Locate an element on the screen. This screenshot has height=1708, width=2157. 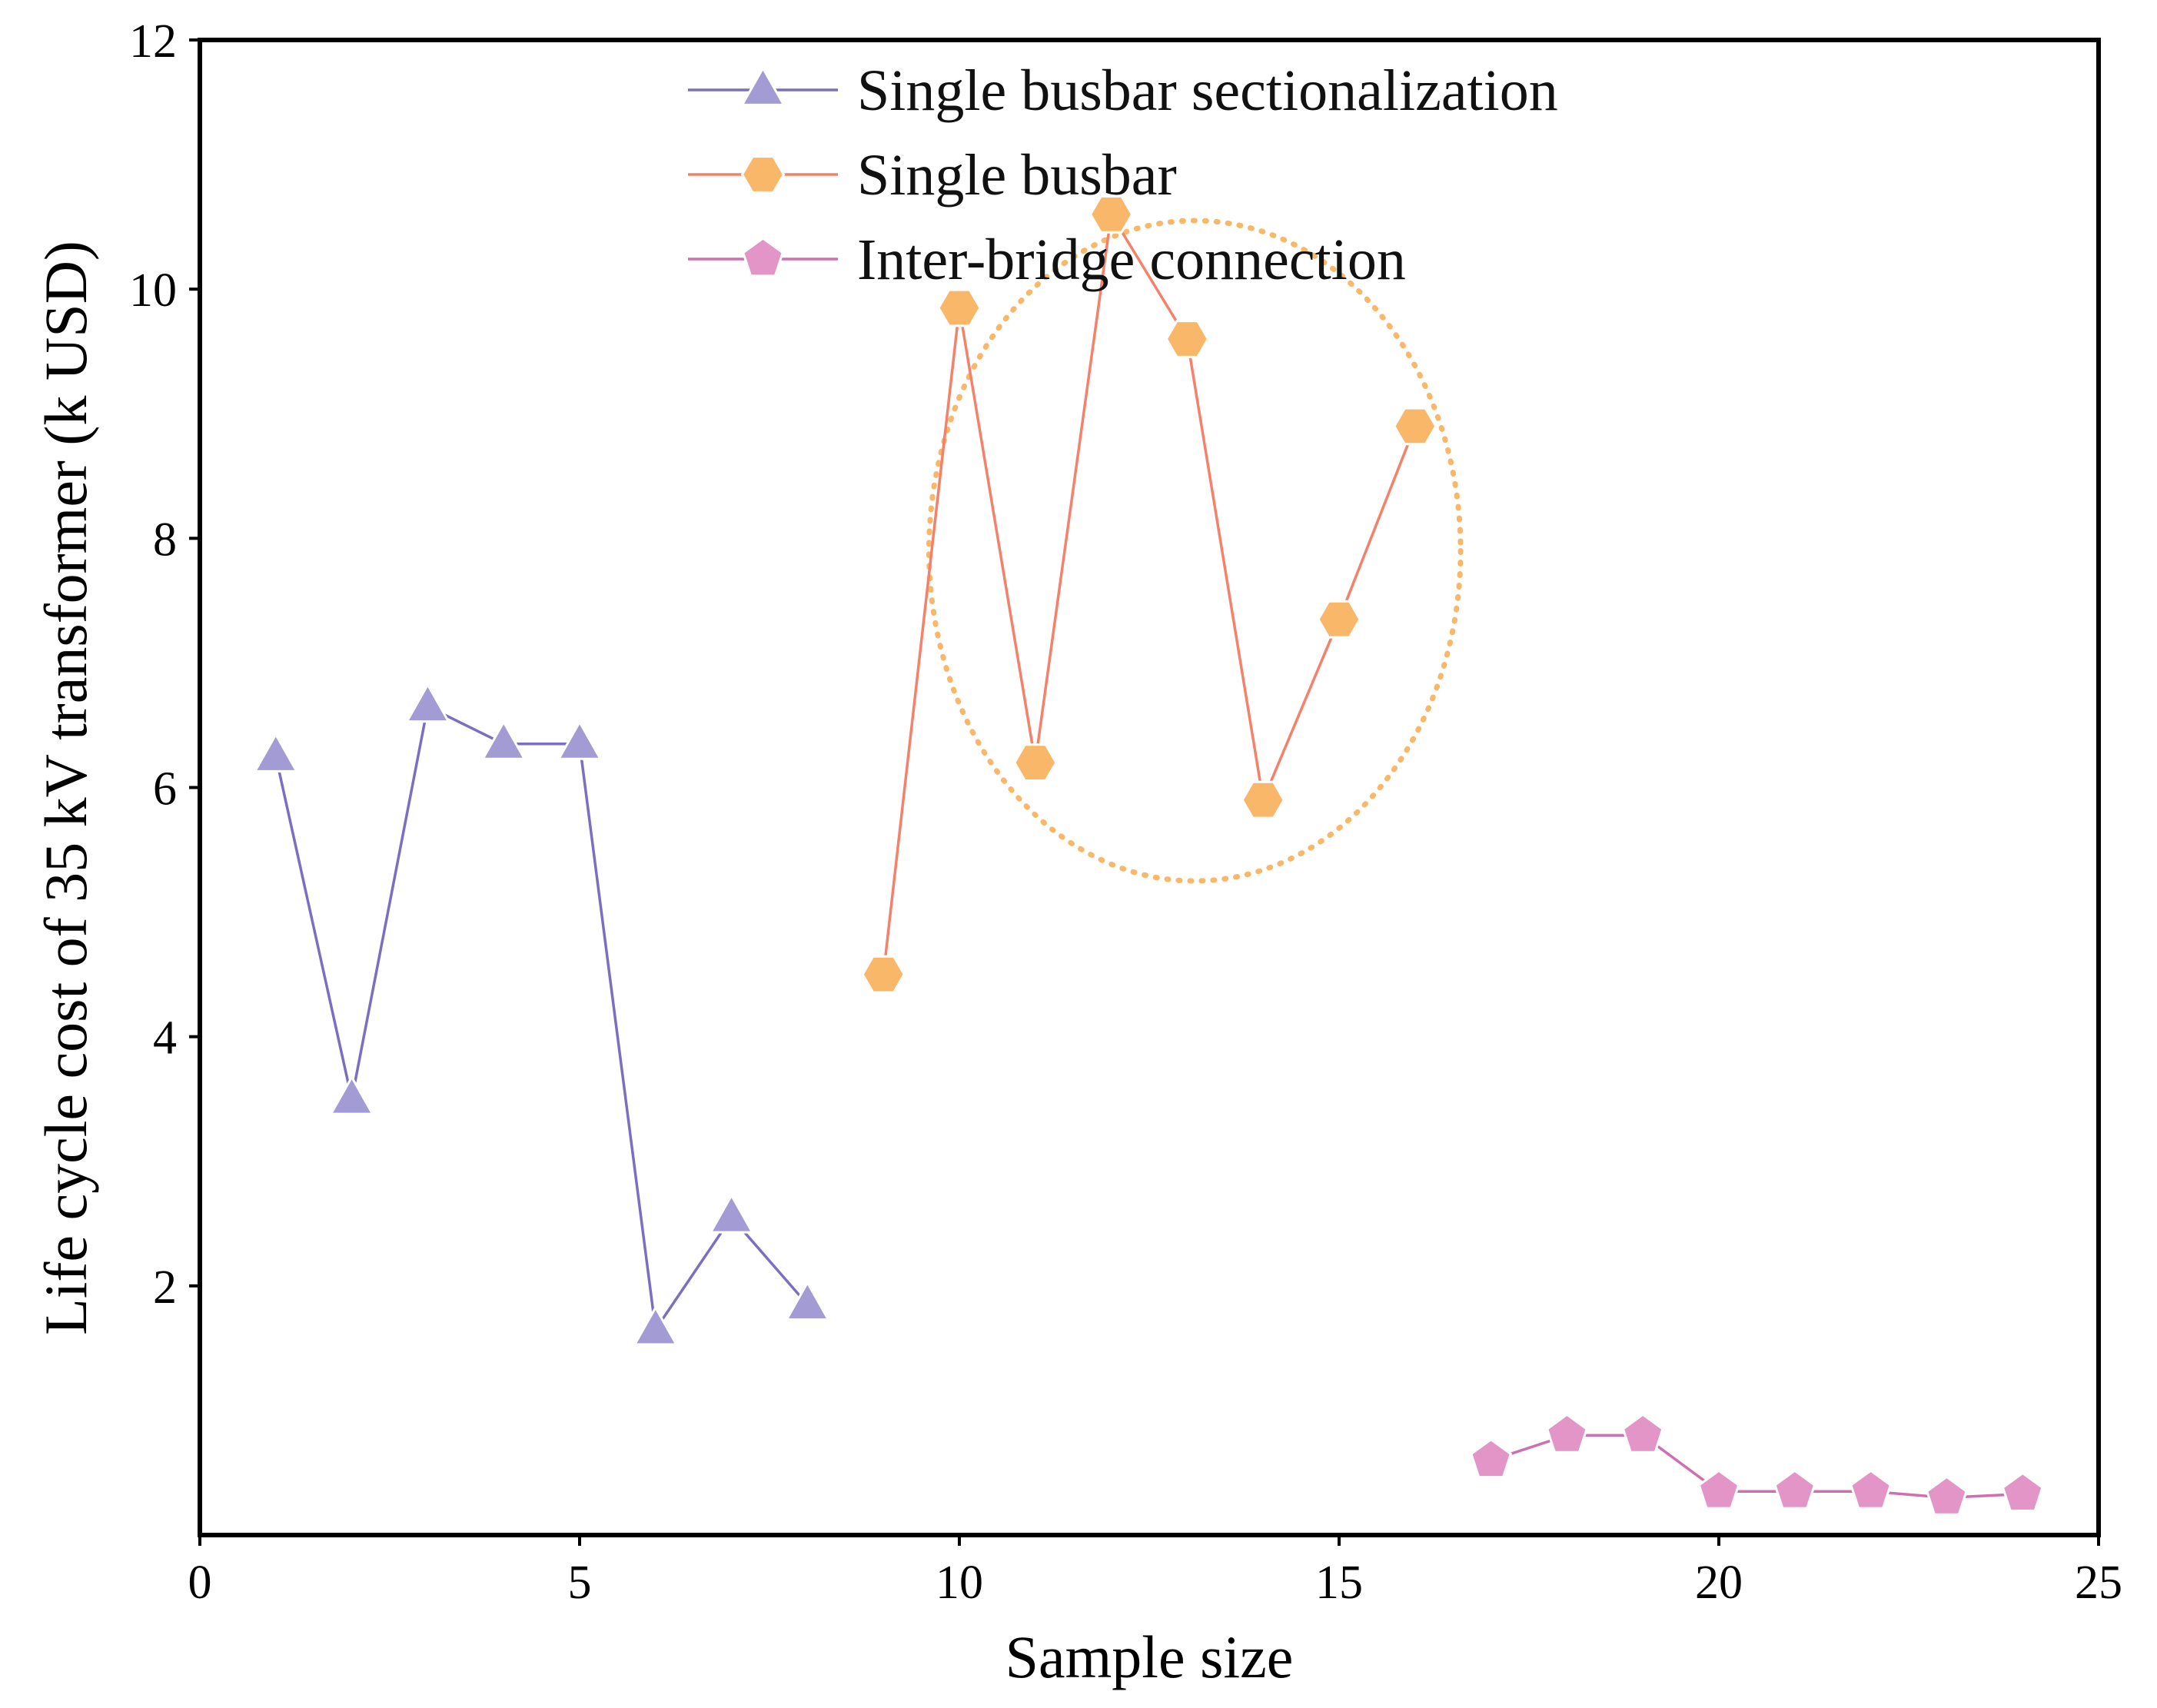
legend-marker-hexagon is located at coordinates (763, 174).